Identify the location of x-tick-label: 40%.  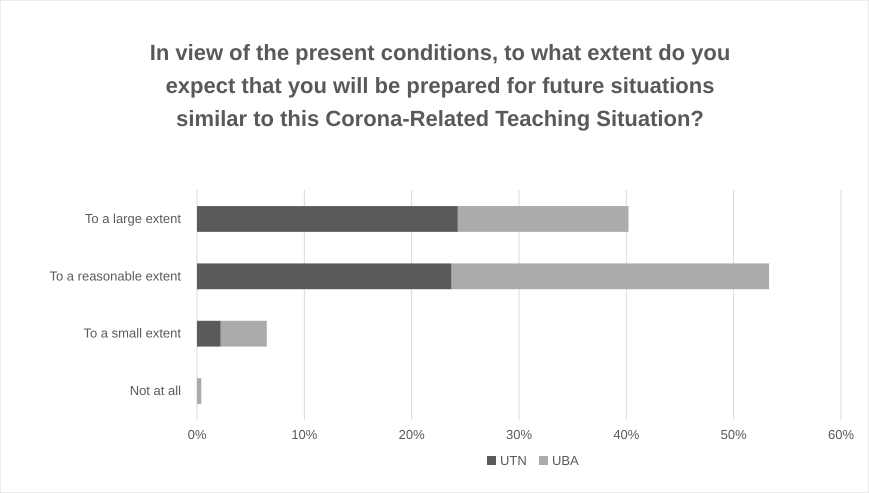
(626, 434).